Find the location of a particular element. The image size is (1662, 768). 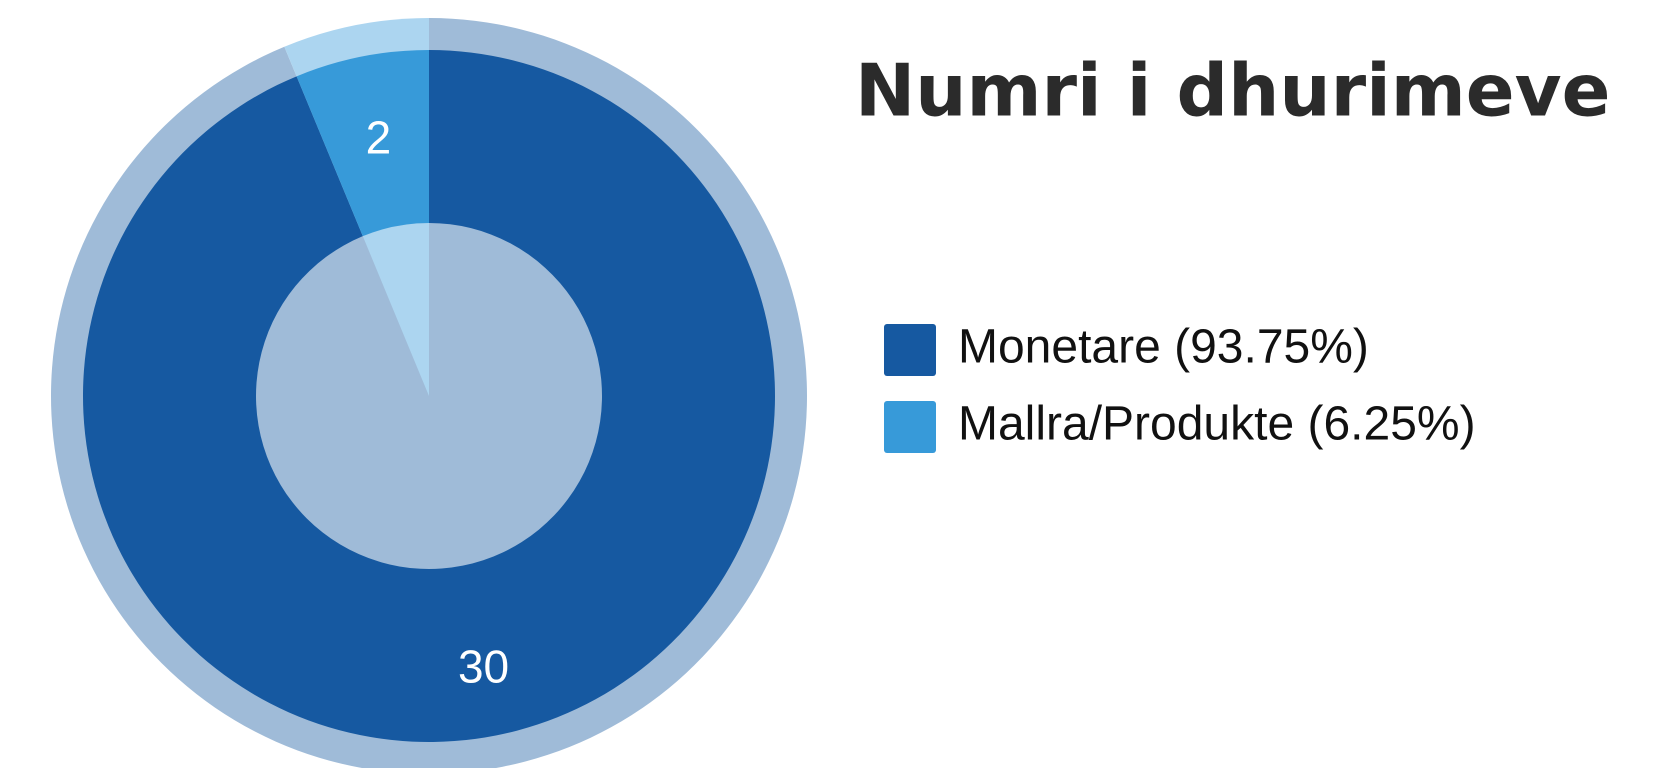

slice is located at coordinates (362, 143).